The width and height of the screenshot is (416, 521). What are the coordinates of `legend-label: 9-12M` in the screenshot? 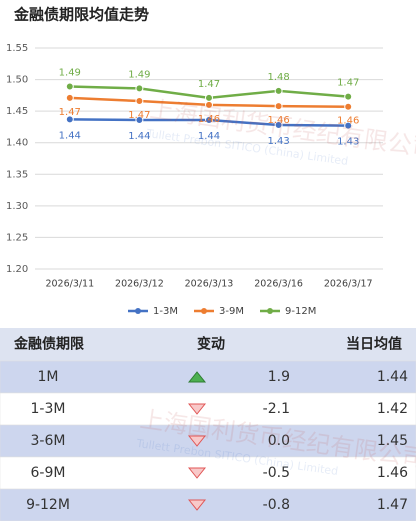 It's located at (300, 311).